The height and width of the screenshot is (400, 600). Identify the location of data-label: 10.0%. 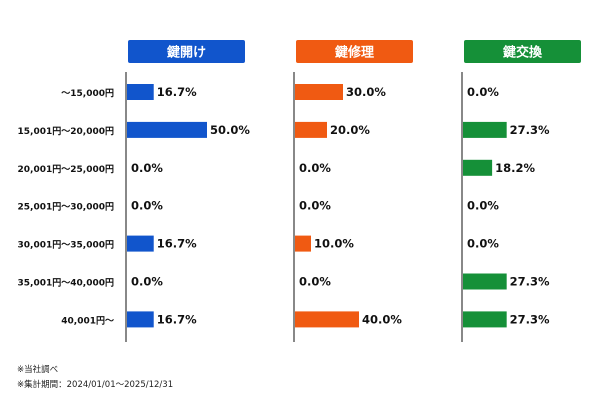
(334, 244).